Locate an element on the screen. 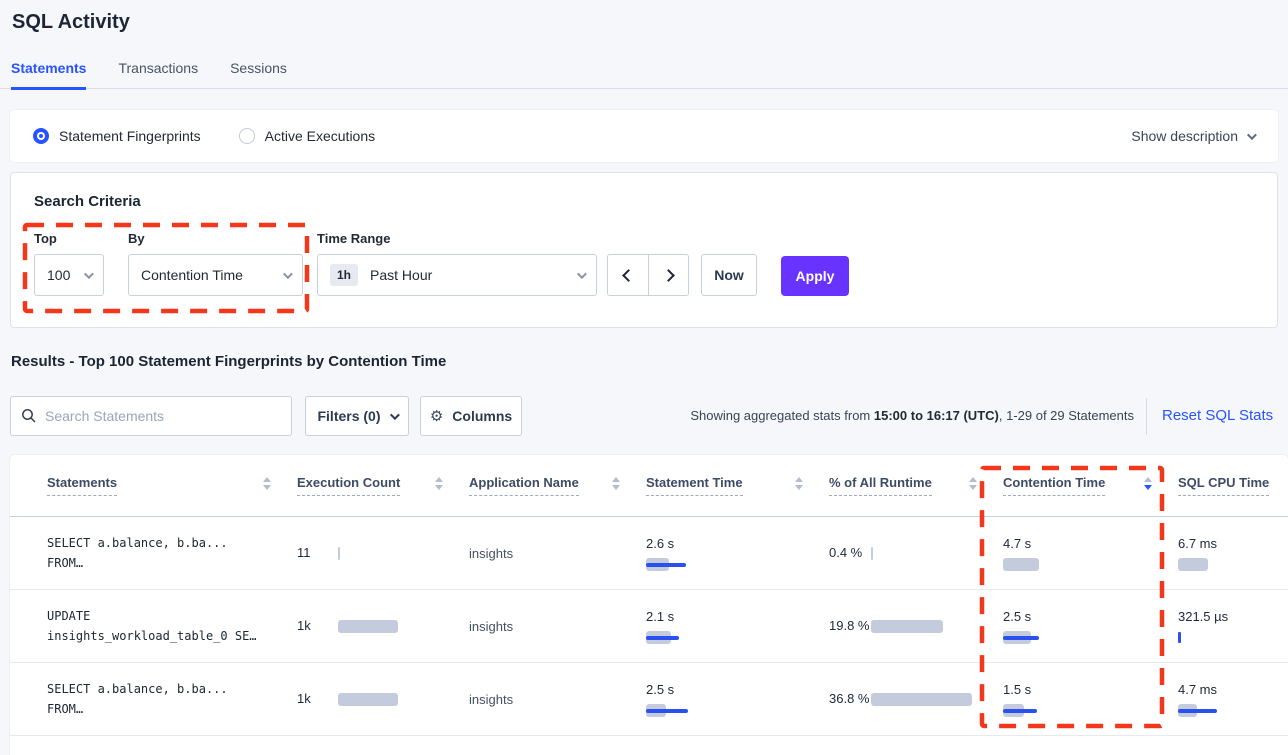 The width and height of the screenshot is (1288, 755). statement-time-cell: 2.5 s is located at coordinates (737, 699).